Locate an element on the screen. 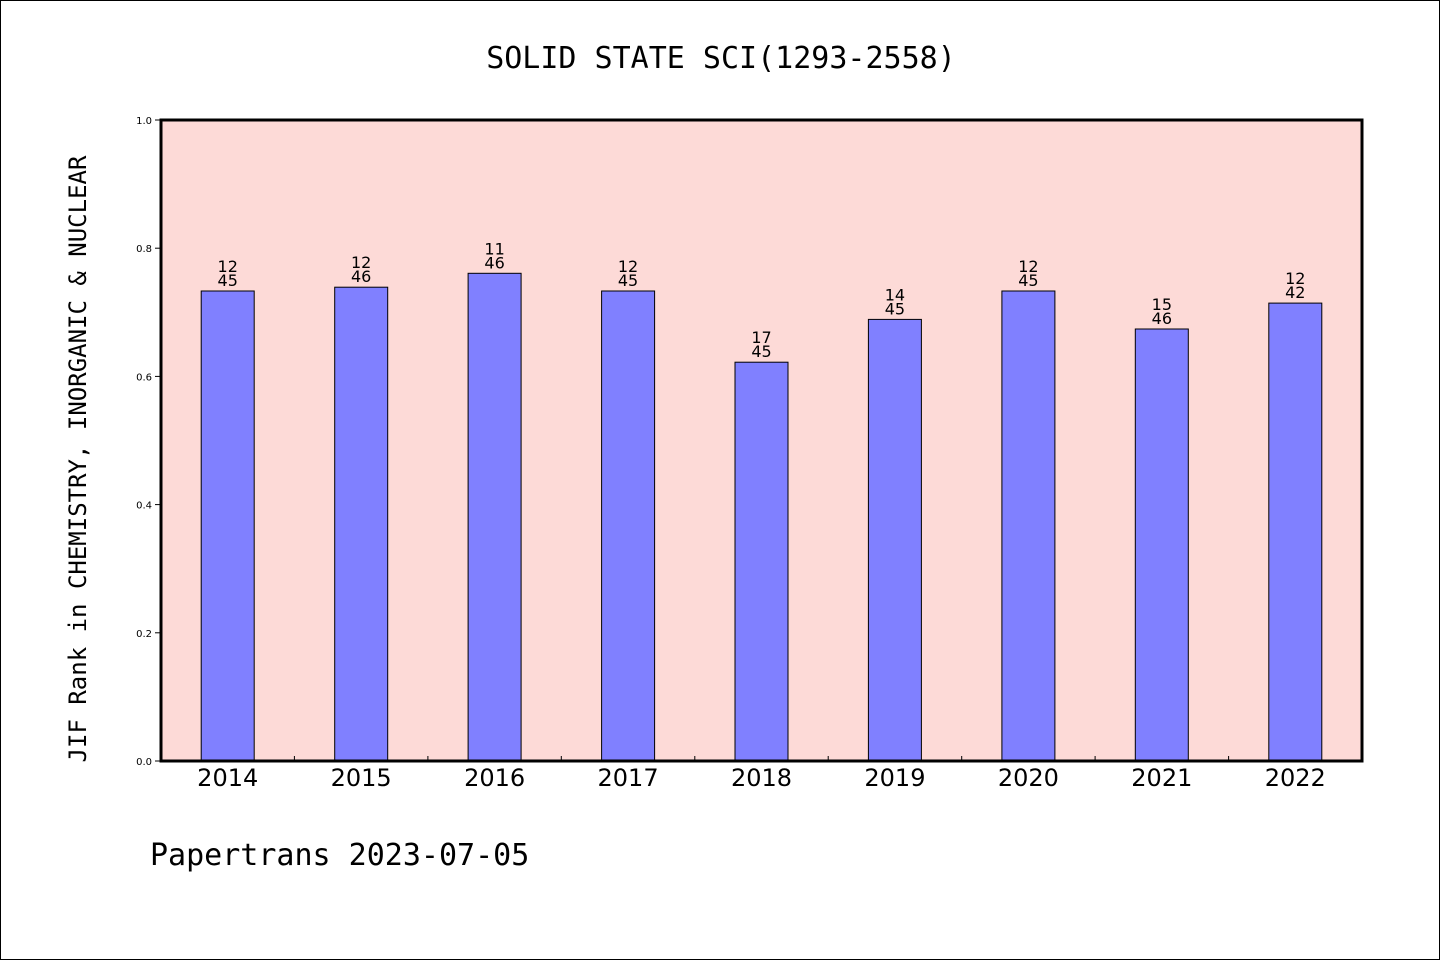 The image size is (1440, 960). x-tick-label-2020: 2020 is located at coordinates (1028, 778).